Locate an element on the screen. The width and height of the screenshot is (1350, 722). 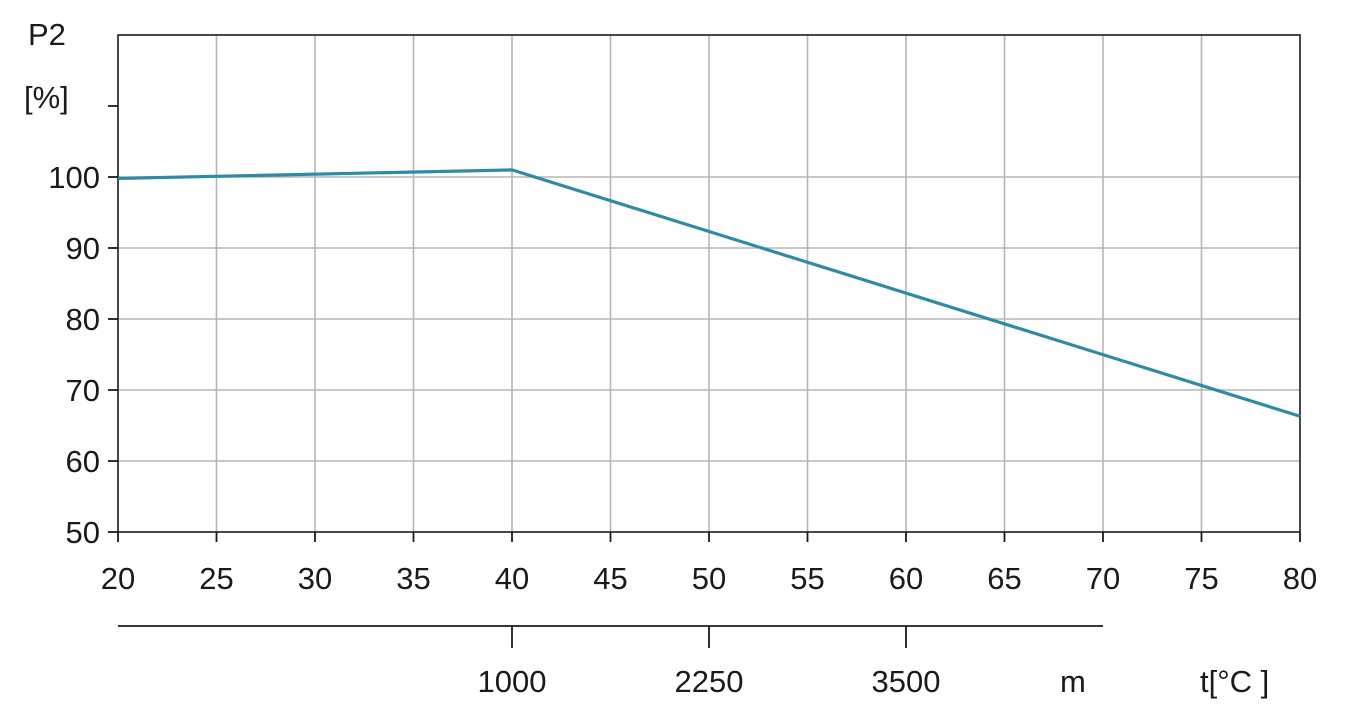
x-tick-label: 55 is located at coordinates (807, 578).